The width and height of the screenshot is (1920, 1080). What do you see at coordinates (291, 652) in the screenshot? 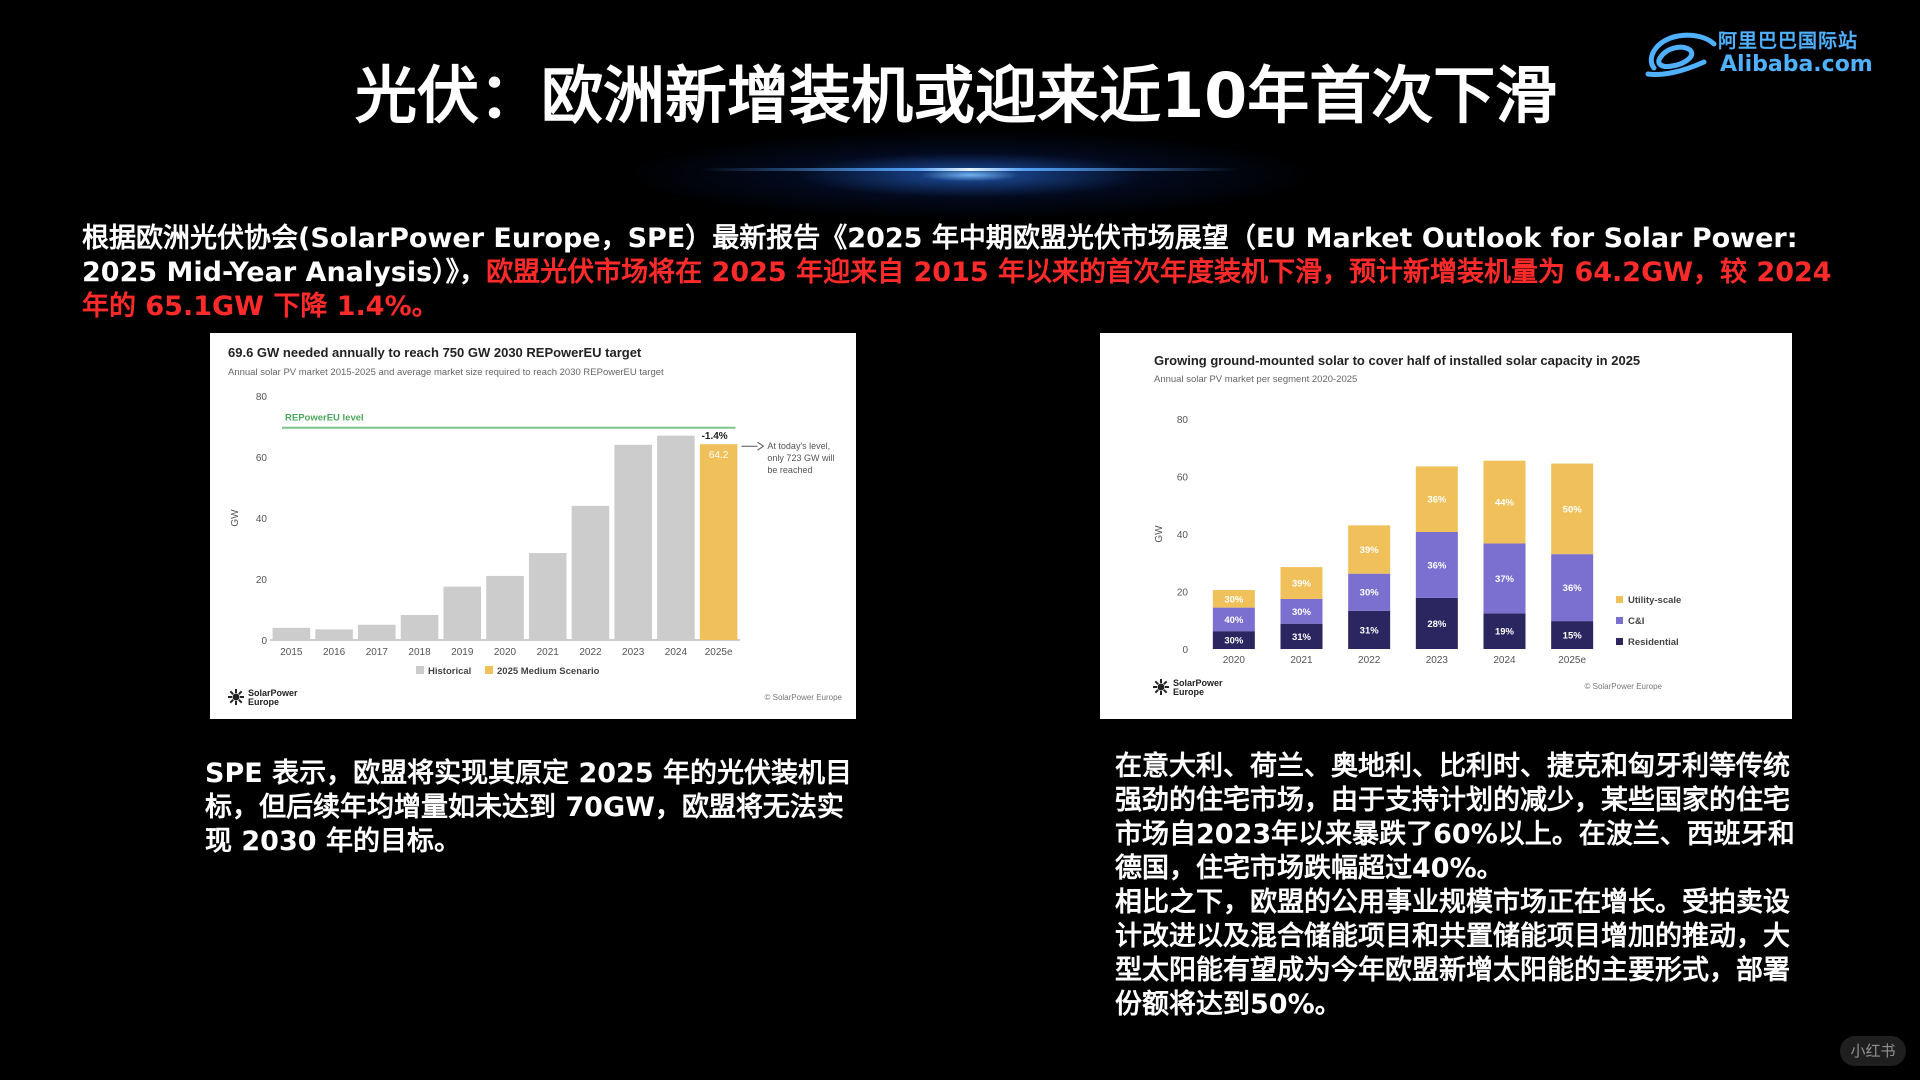
I see `x-tick-label: 2015` at bounding box center [291, 652].